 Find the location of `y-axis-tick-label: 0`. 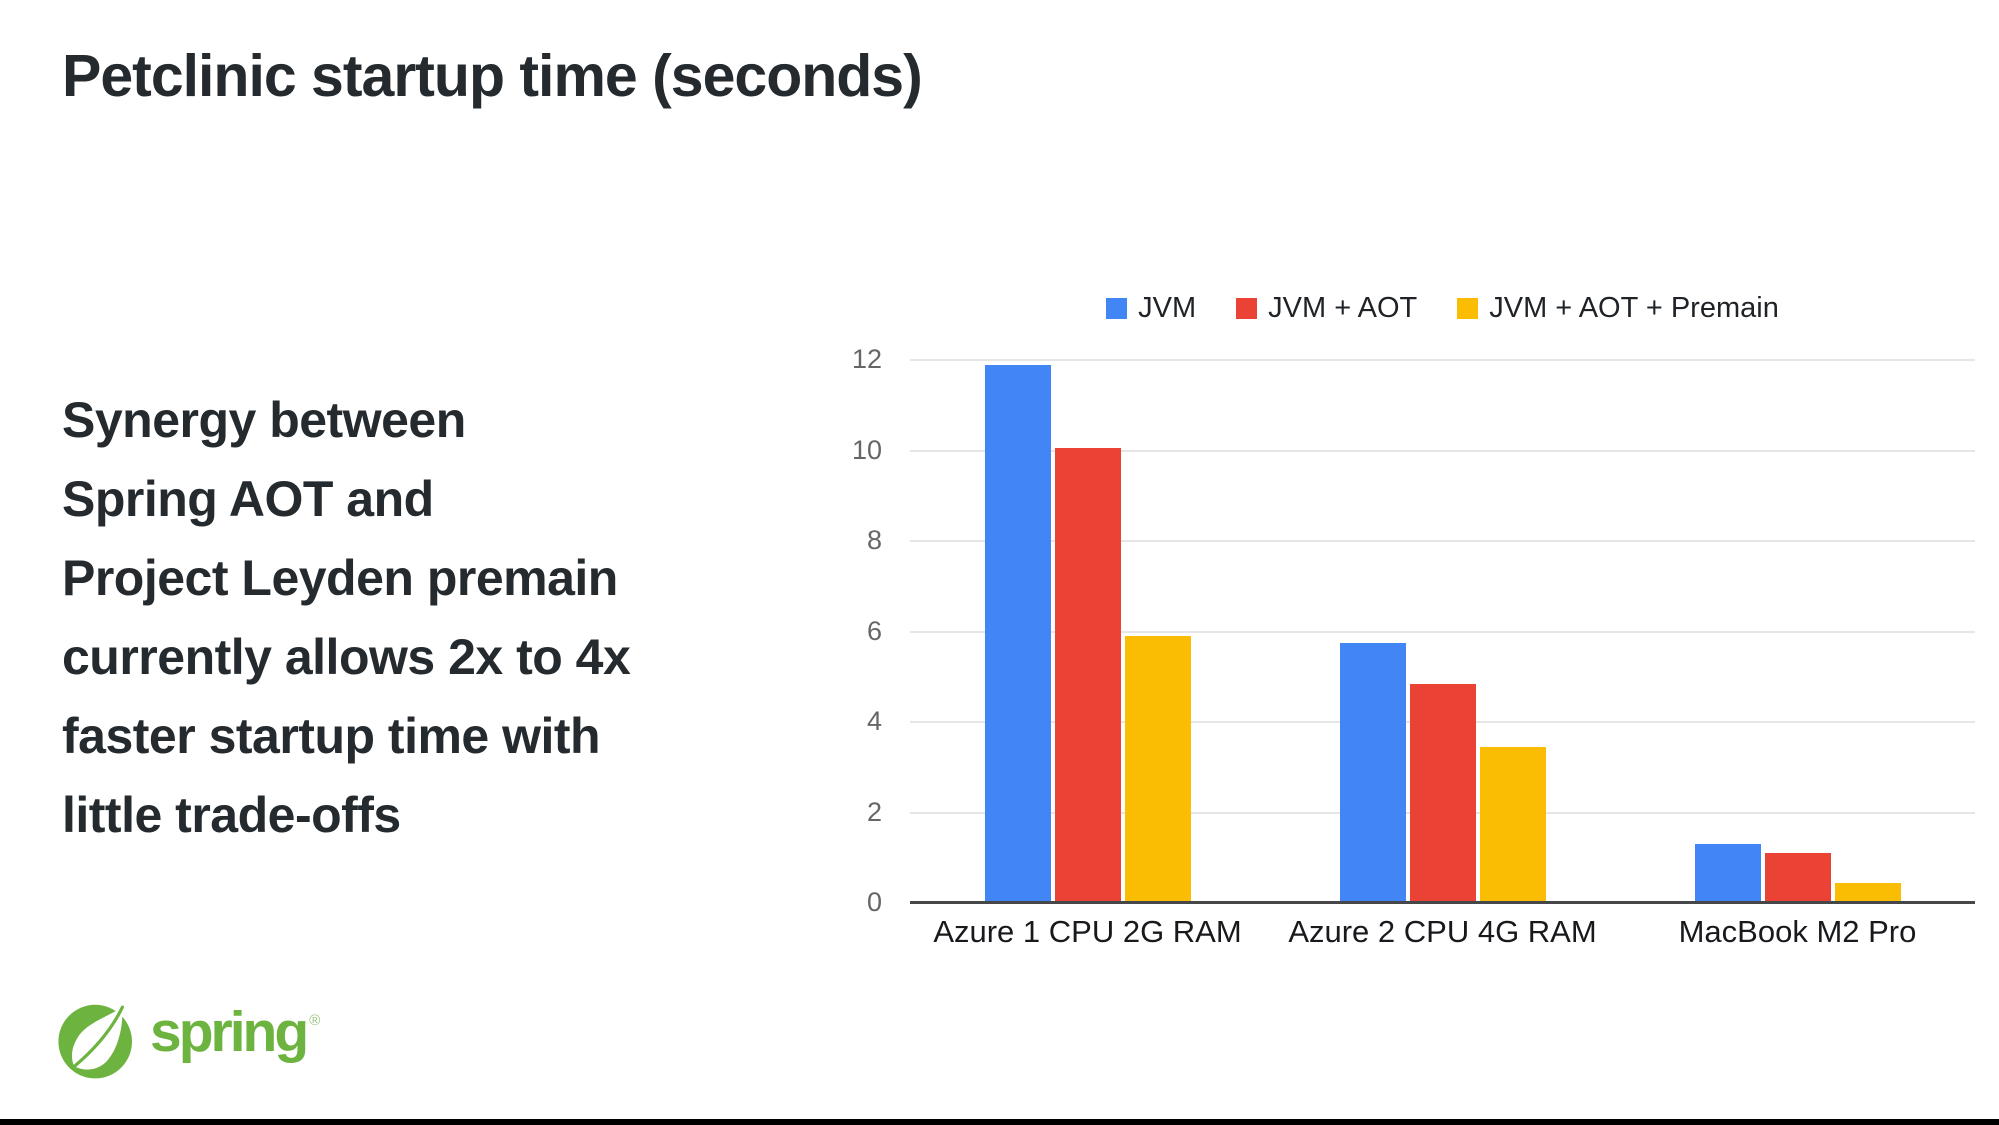

y-axis-tick-label: 0 is located at coordinates (874, 902).